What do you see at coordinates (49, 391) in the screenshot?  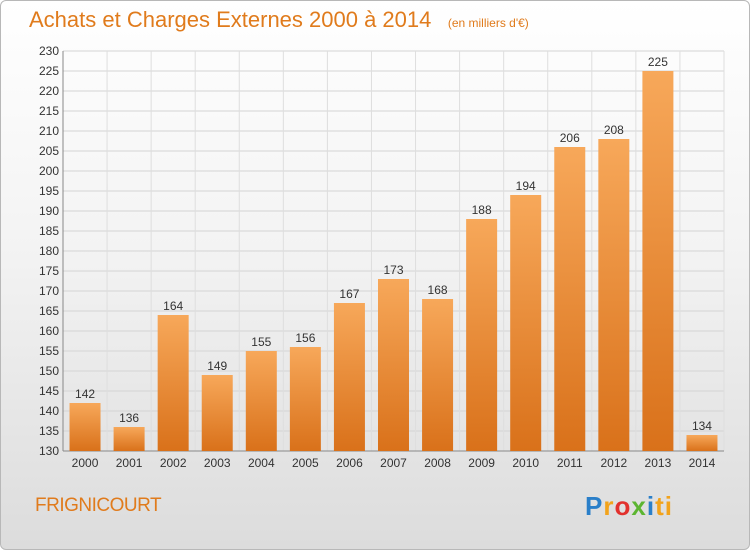 I see `y-tick-label: 145` at bounding box center [49, 391].